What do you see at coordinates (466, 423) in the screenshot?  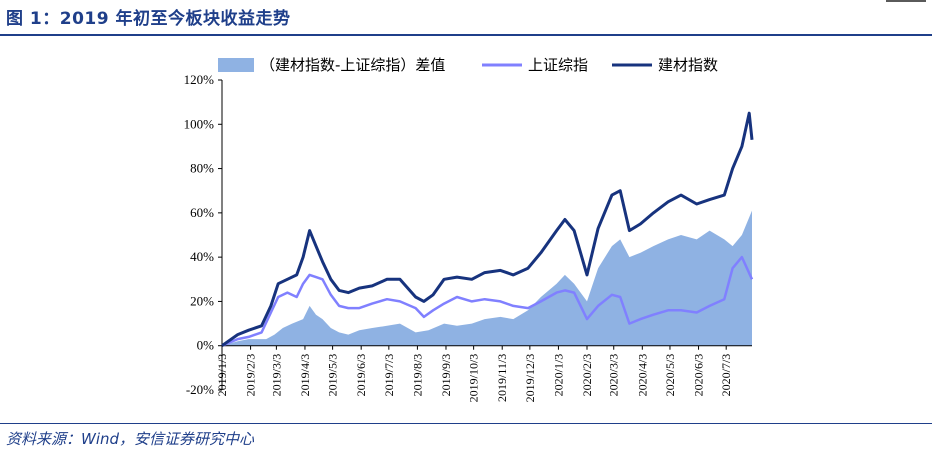 I see `source-rule` at bounding box center [466, 423].